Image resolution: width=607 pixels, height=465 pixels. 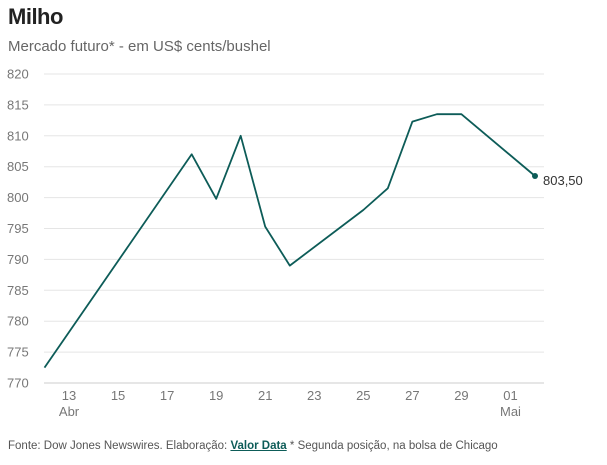 What do you see at coordinates (18, 74) in the screenshot?
I see `y-tick-label-820: 820` at bounding box center [18, 74].